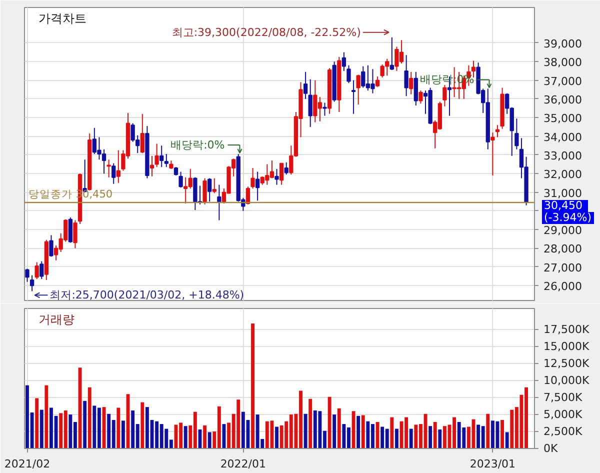 This screenshot has height=473, width=600. Describe the element at coordinates (551, 448) in the screenshot. I see `y-tick-label: 0K` at that location.